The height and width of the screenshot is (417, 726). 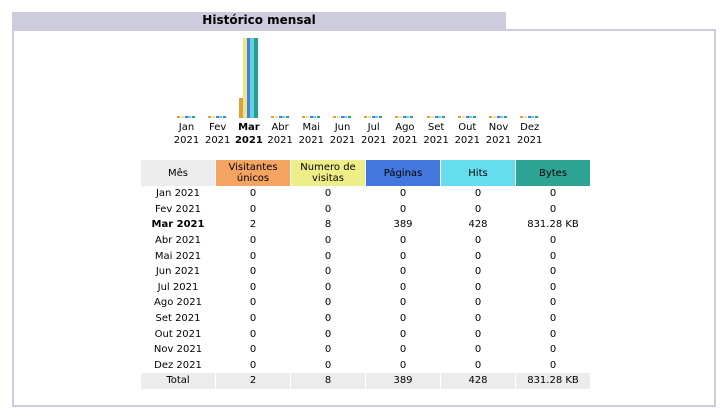 I want to click on cell-month: Mar 2021, so click(x=178, y=225).